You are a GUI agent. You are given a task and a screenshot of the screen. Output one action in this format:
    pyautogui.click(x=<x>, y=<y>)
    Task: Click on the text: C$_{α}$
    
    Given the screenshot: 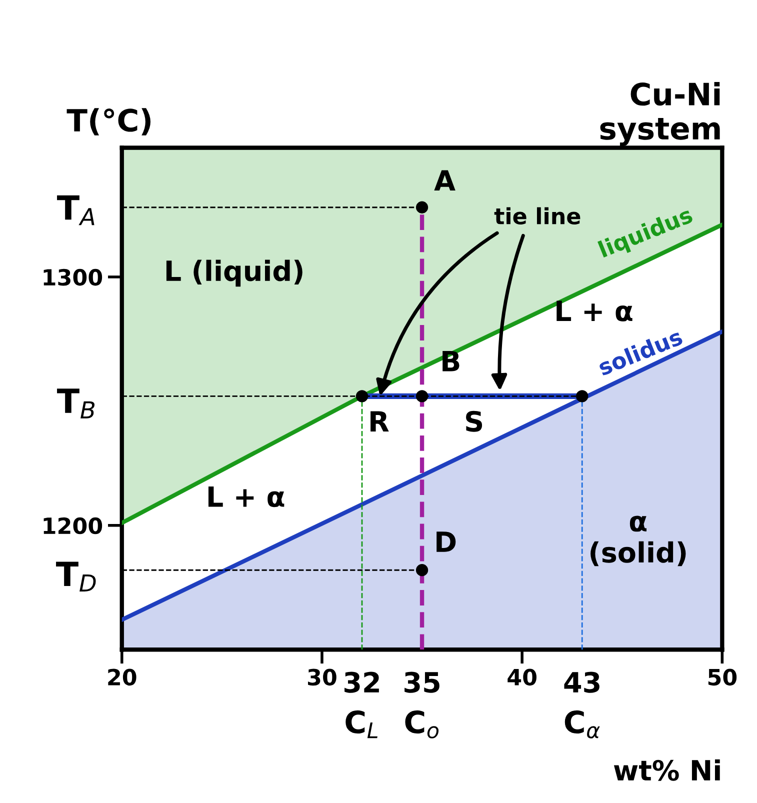 What is the action you would take?
    pyautogui.click(x=582, y=724)
    